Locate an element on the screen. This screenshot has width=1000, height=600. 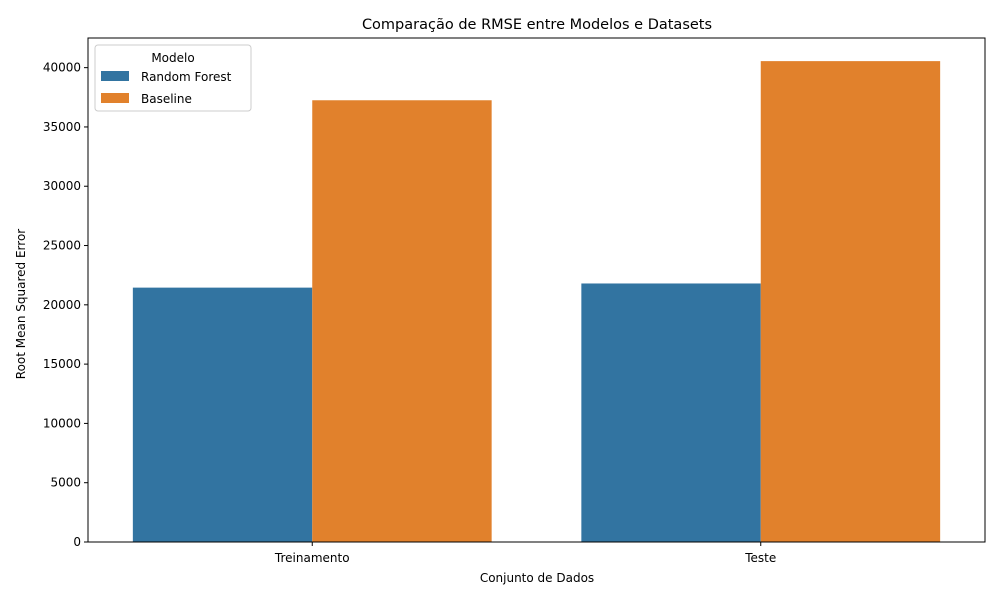
y-tick-label: 35000 is located at coordinates (62, 127).